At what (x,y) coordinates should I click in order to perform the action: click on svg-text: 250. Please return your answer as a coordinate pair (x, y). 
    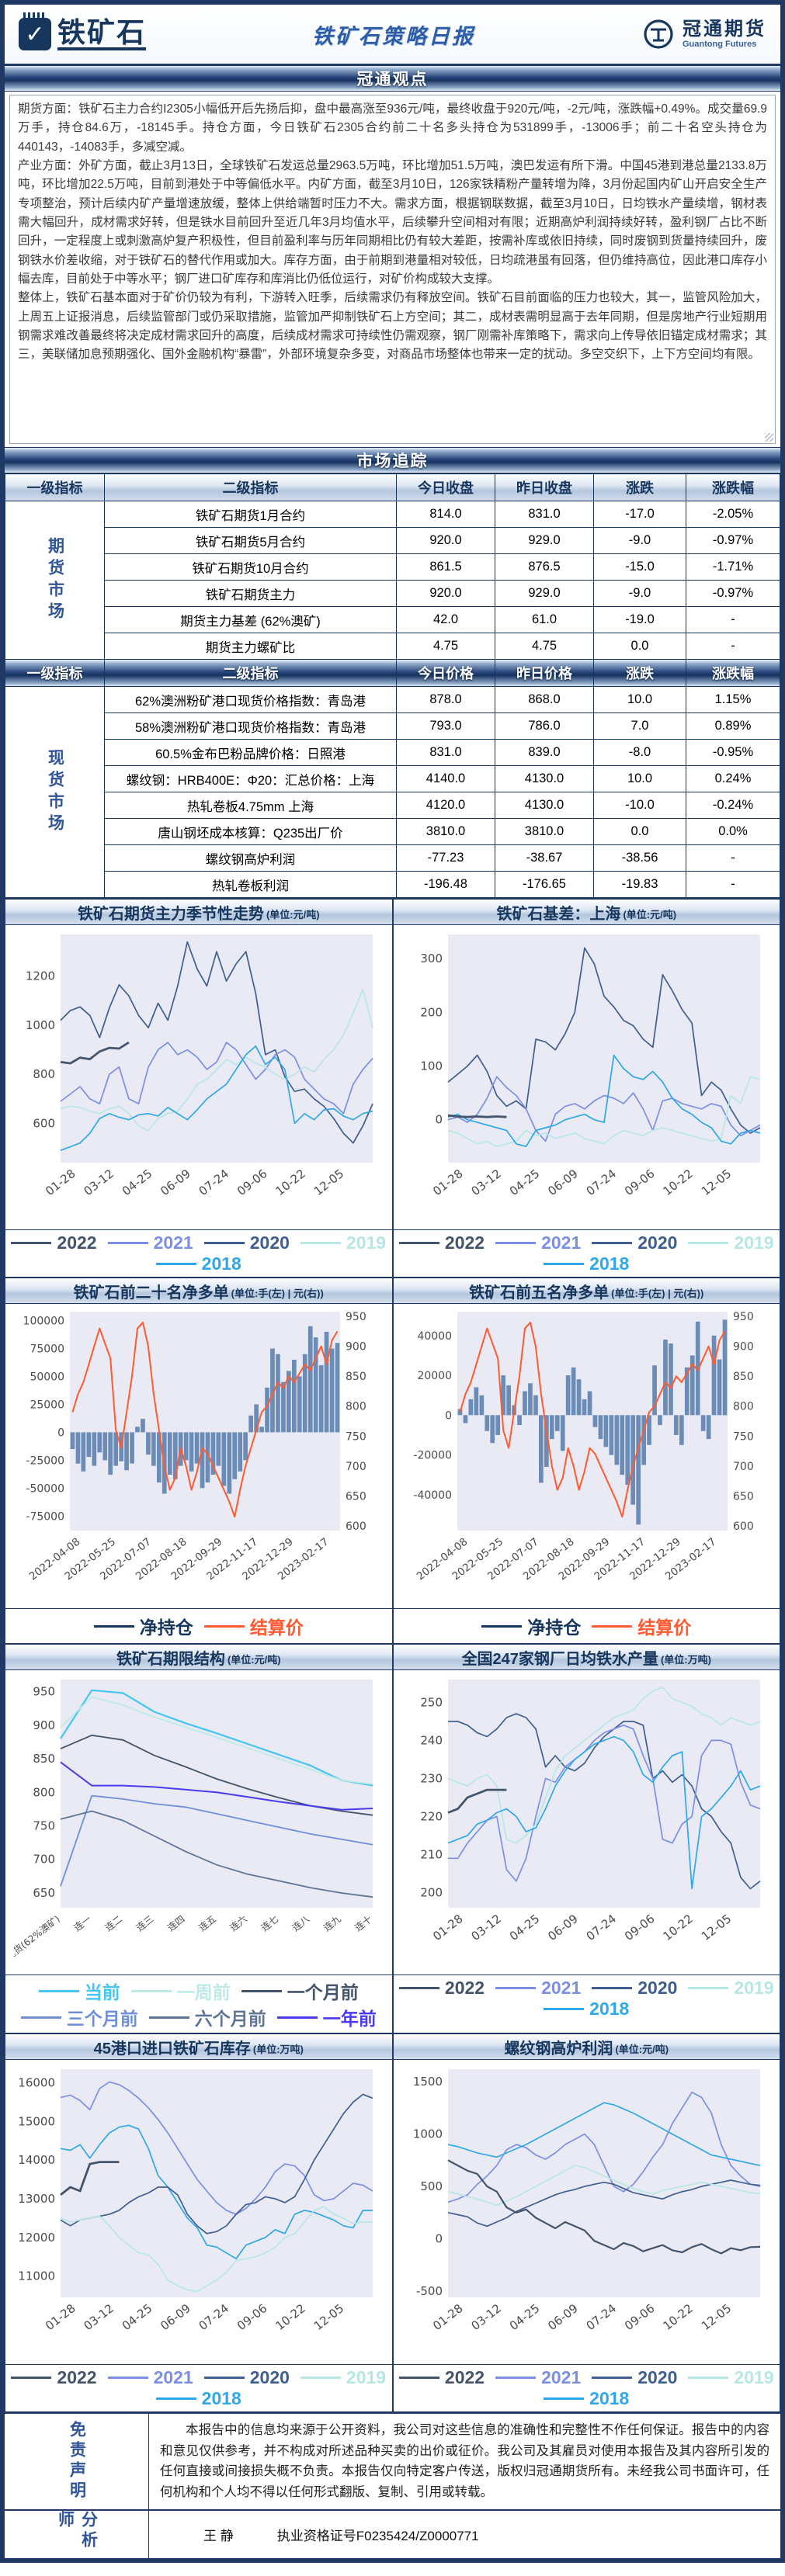
    Looking at the image, I should click on (432, 1702).